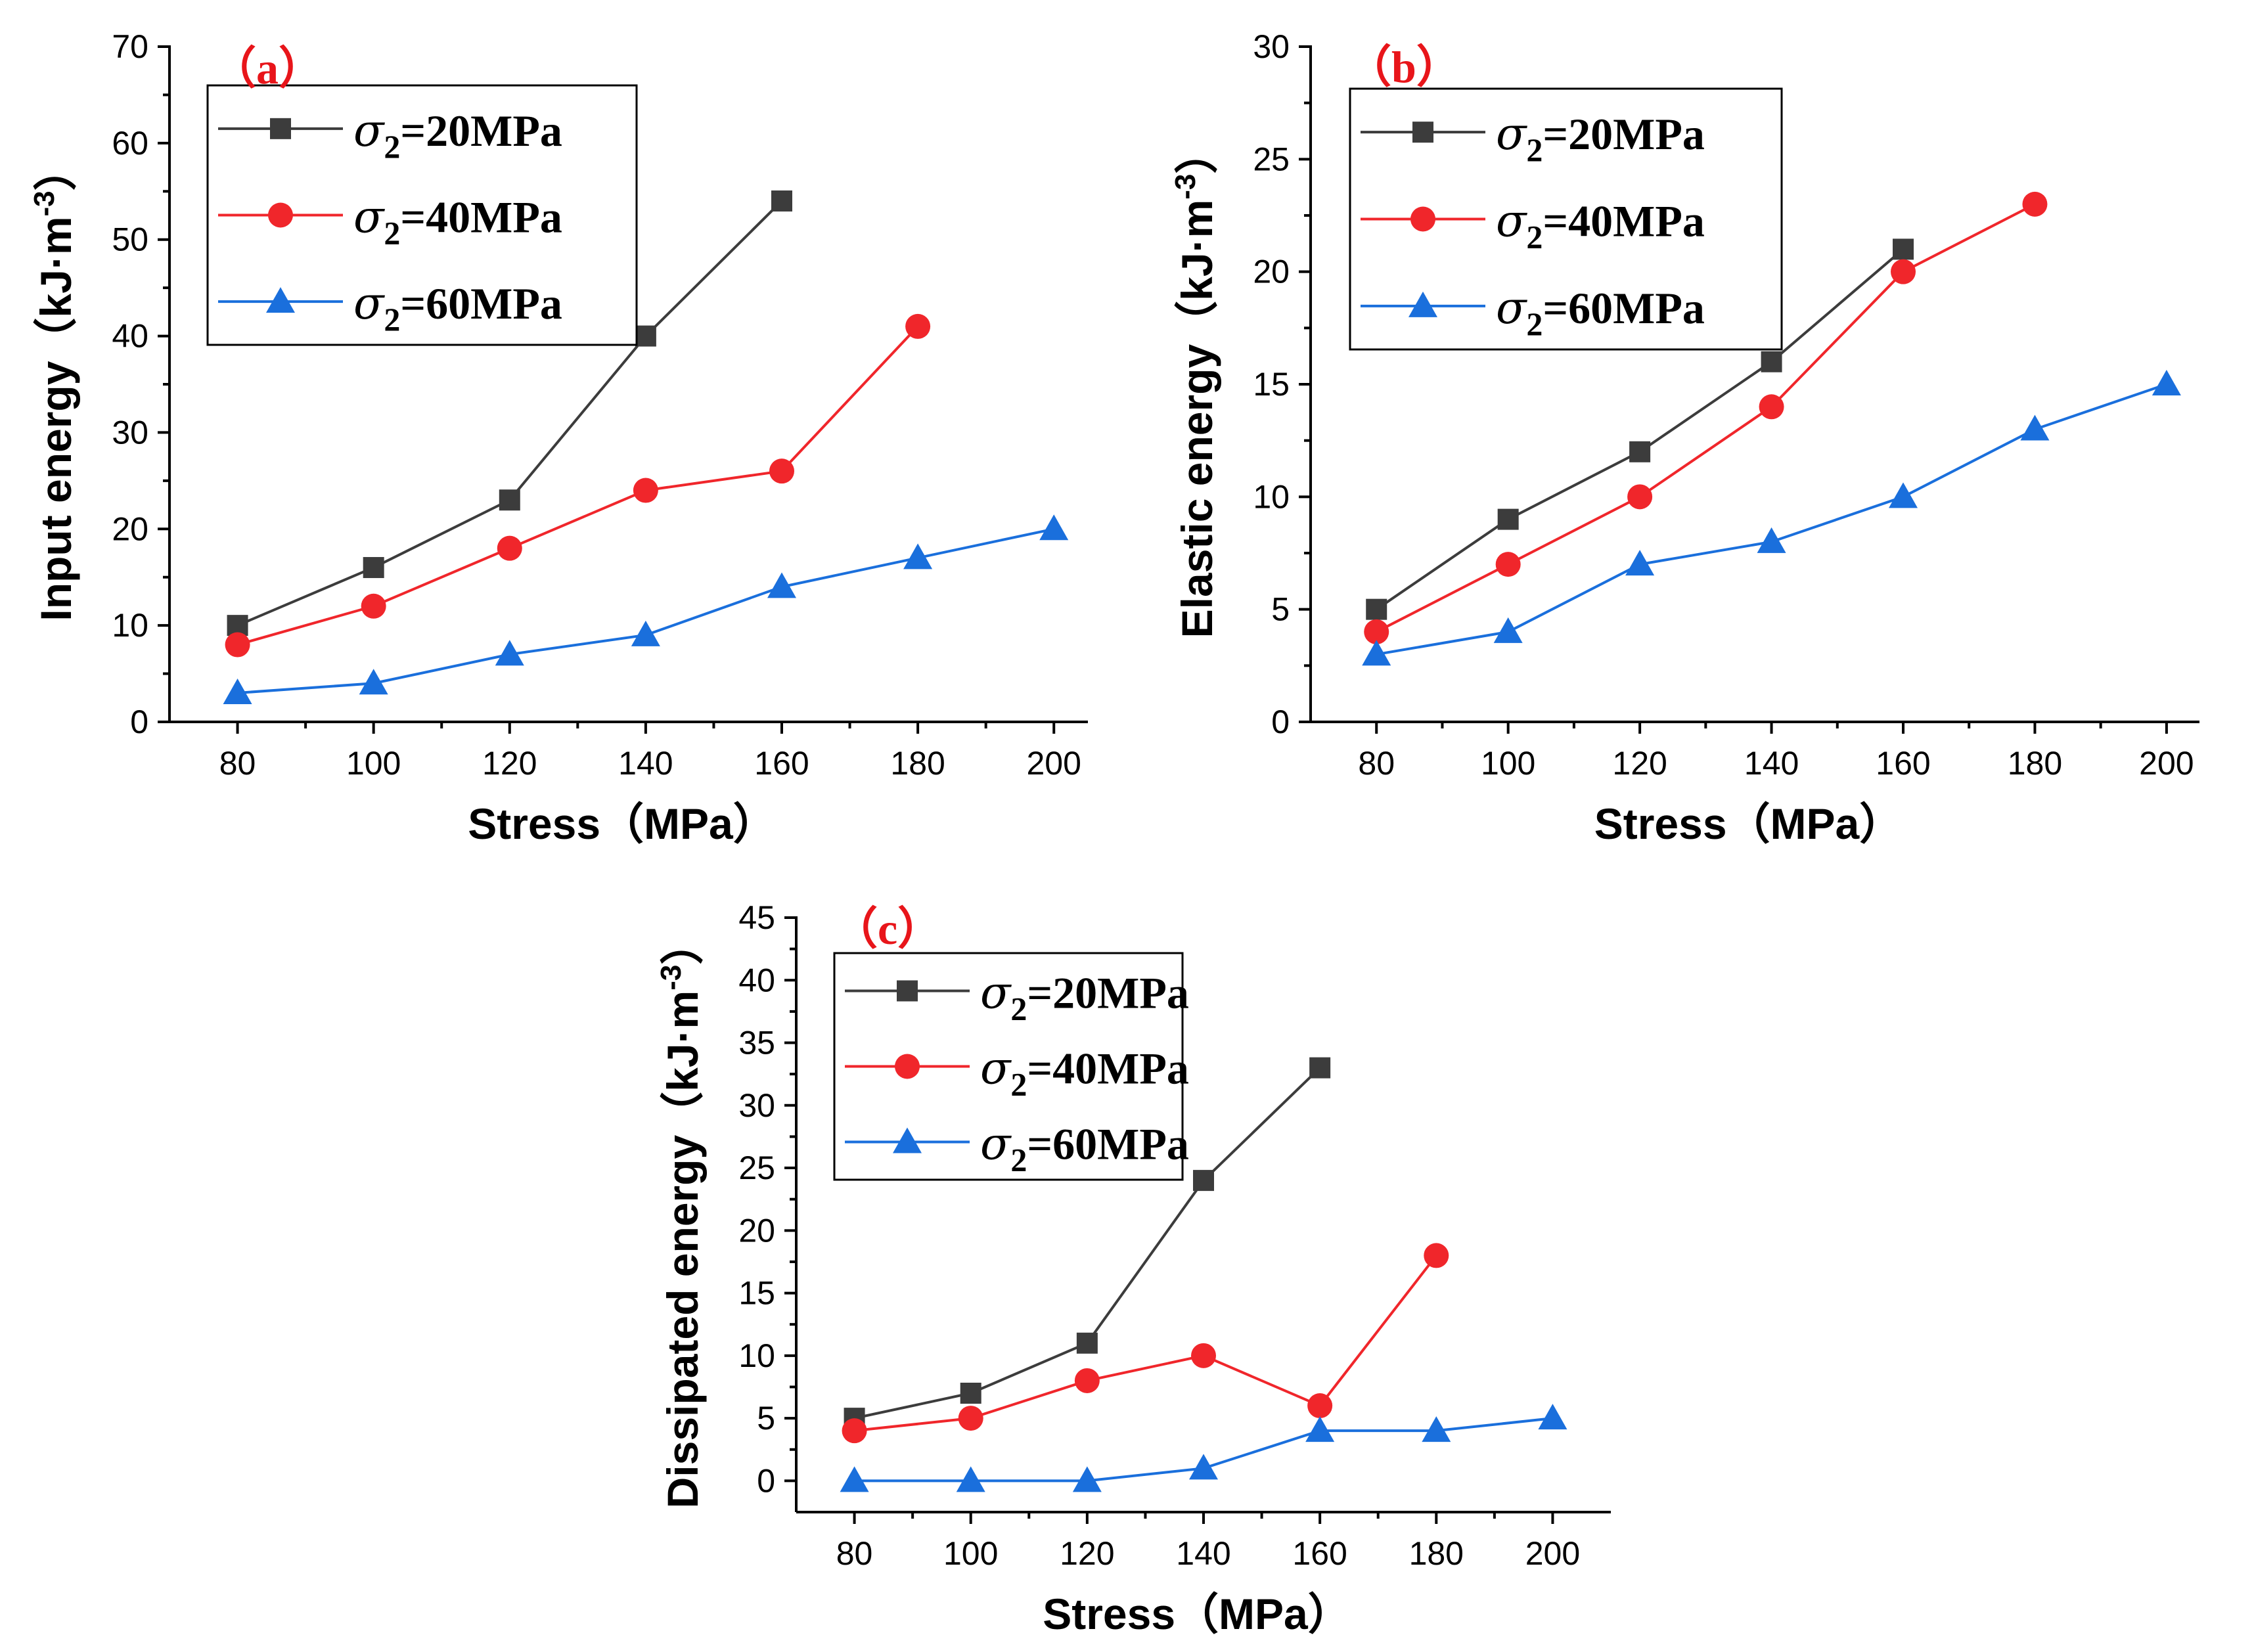 The height and width of the screenshot is (1652, 2254). What do you see at coordinates (682, 943) in the screenshot?
I see `y-axis-title-close: ）` at bounding box center [682, 943].